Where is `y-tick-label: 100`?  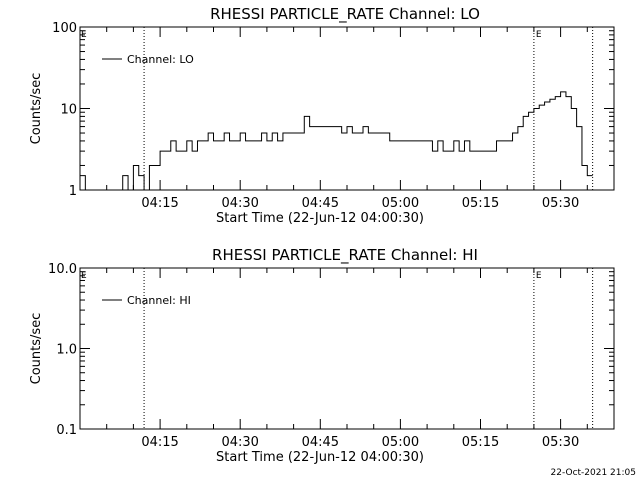 y-tick-label: 100 is located at coordinates (64, 28).